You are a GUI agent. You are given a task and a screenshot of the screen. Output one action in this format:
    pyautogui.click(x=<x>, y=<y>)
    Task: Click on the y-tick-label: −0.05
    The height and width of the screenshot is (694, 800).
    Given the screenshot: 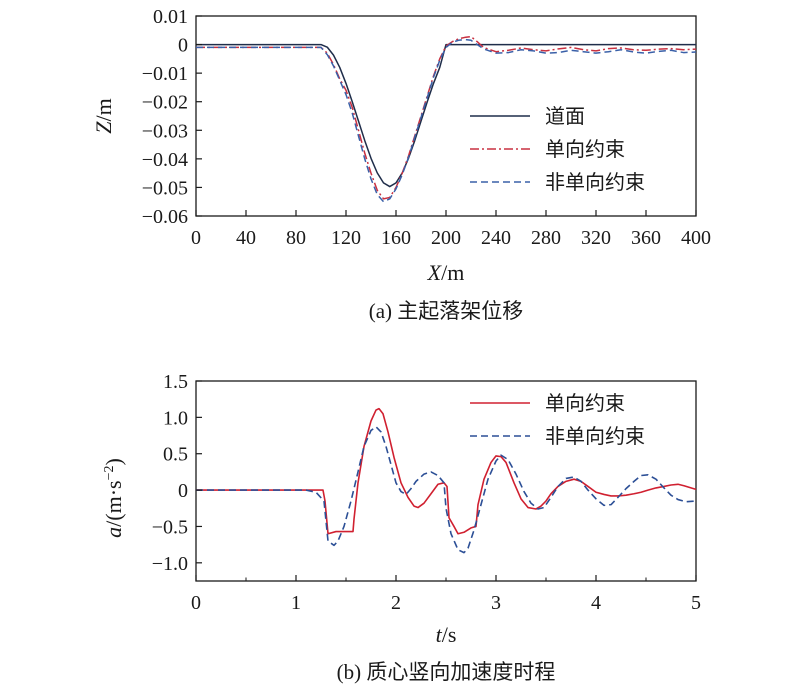 What is the action you would take?
    pyautogui.click(x=165, y=188)
    